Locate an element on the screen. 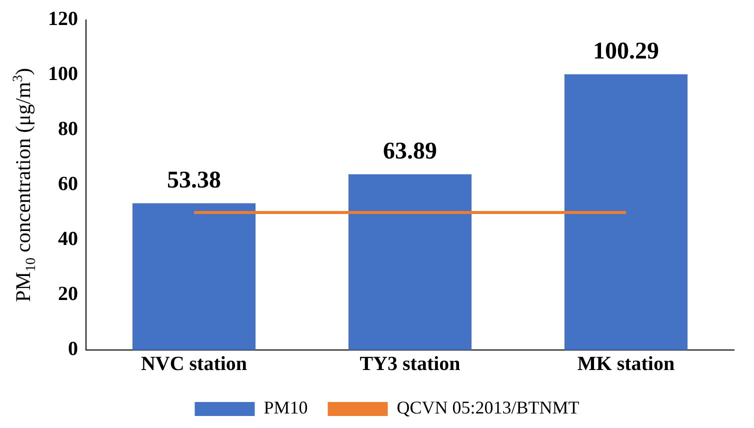 Image resolution: width=754 pixels, height=428 pixels. x-tick-label: MK station is located at coordinates (626, 364).